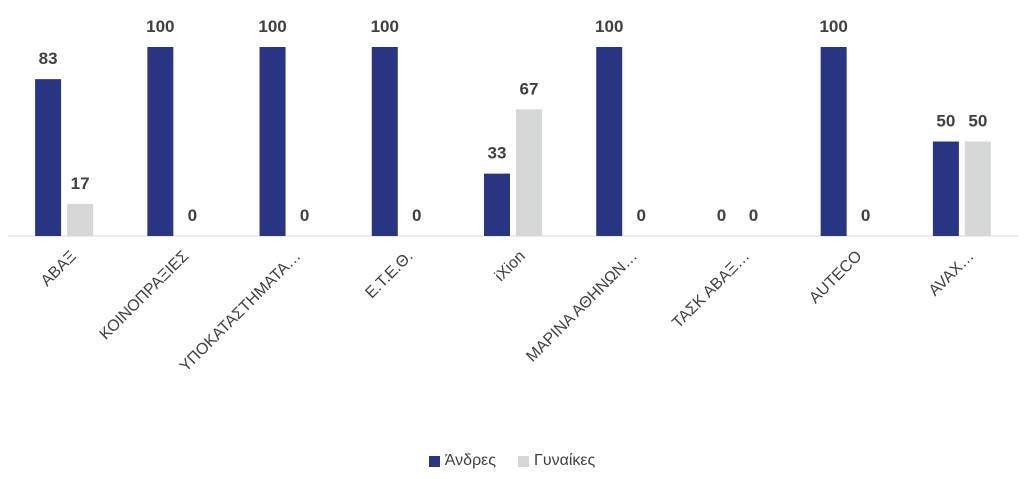 The width and height of the screenshot is (1024, 479). I want to click on legend-item-series-1: Γυναίκες, so click(556, 461).